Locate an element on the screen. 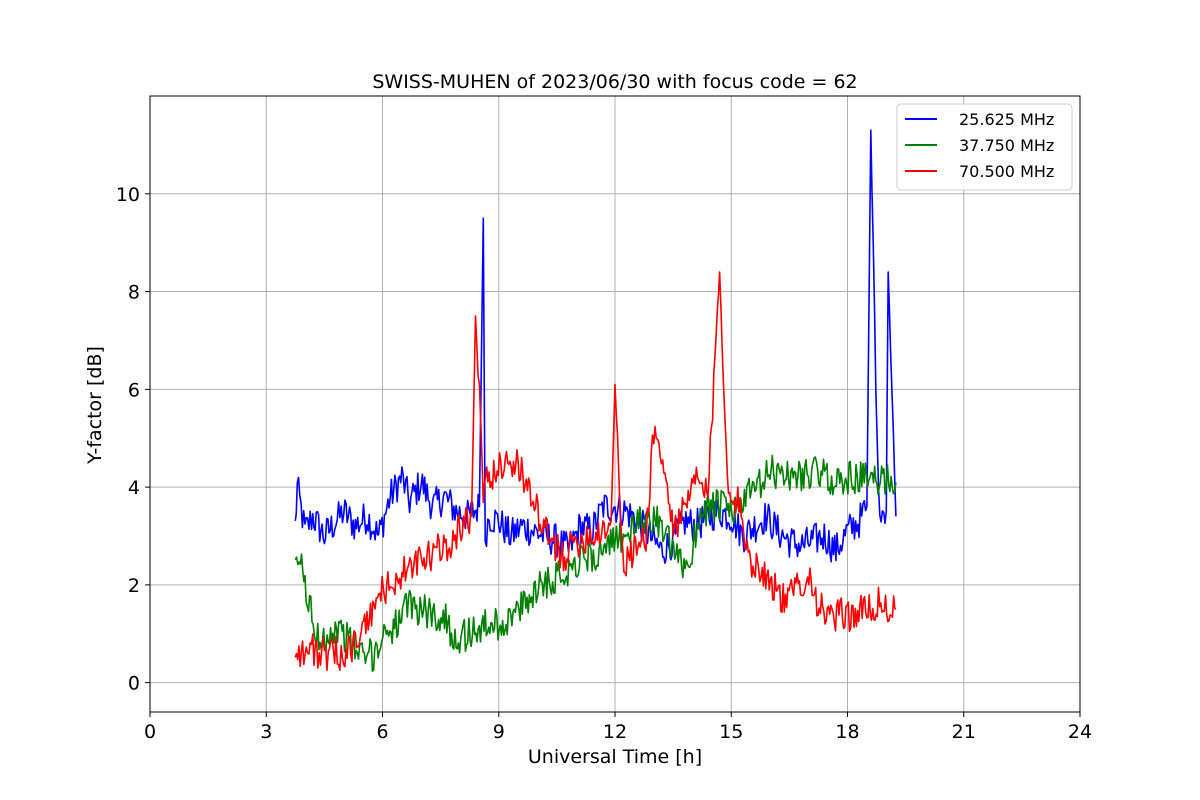 The image size is (1200, 800). y-tick-label: 2 is located at coordinates (134, 586).